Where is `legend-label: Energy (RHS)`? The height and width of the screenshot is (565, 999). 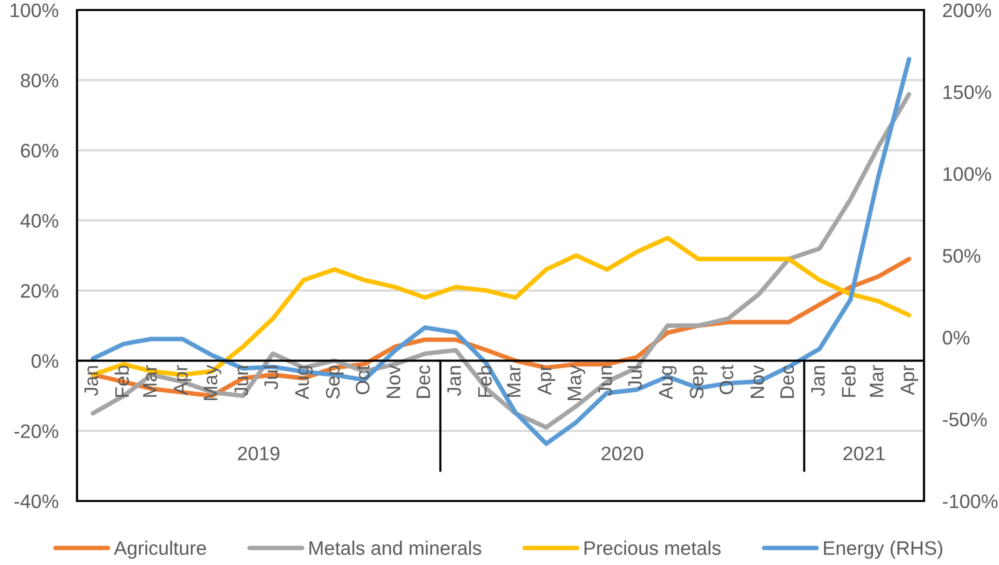 legend-label: Energy (RHS) is located at coordinates (883, 549).